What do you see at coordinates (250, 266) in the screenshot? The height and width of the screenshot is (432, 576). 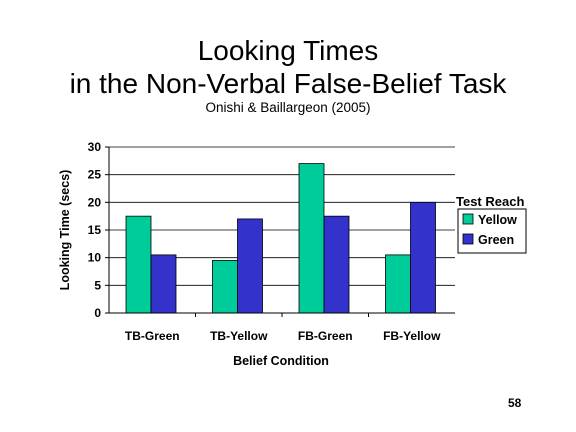 I see `bar-green-tb-yellow` at bounding box center [250, 266].